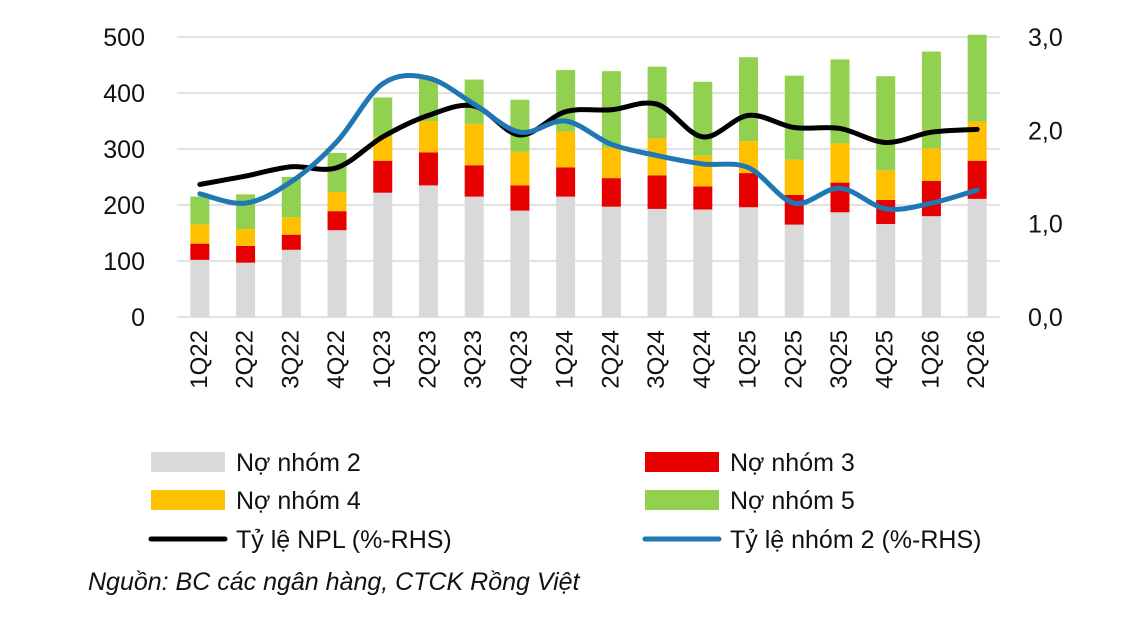 Image resolution: width=1146 pixels, height=627 pixels. I want to click on y-right-tick-0: 0,0, so click(1045, 318).